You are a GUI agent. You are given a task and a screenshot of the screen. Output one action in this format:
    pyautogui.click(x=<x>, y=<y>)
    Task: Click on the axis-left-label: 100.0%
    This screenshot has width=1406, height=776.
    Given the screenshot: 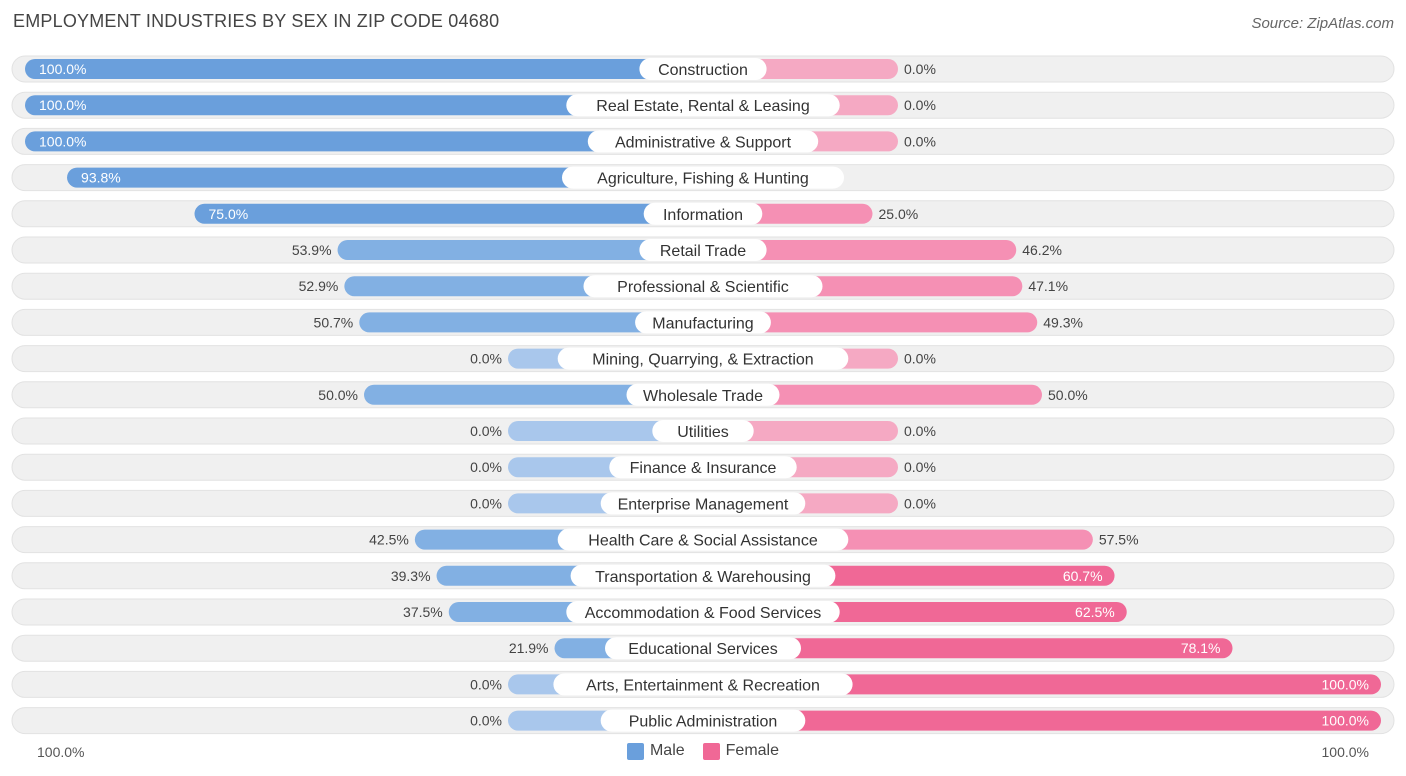 What is the action you would take?
    pyautogui.click(x=61, y=752)
    